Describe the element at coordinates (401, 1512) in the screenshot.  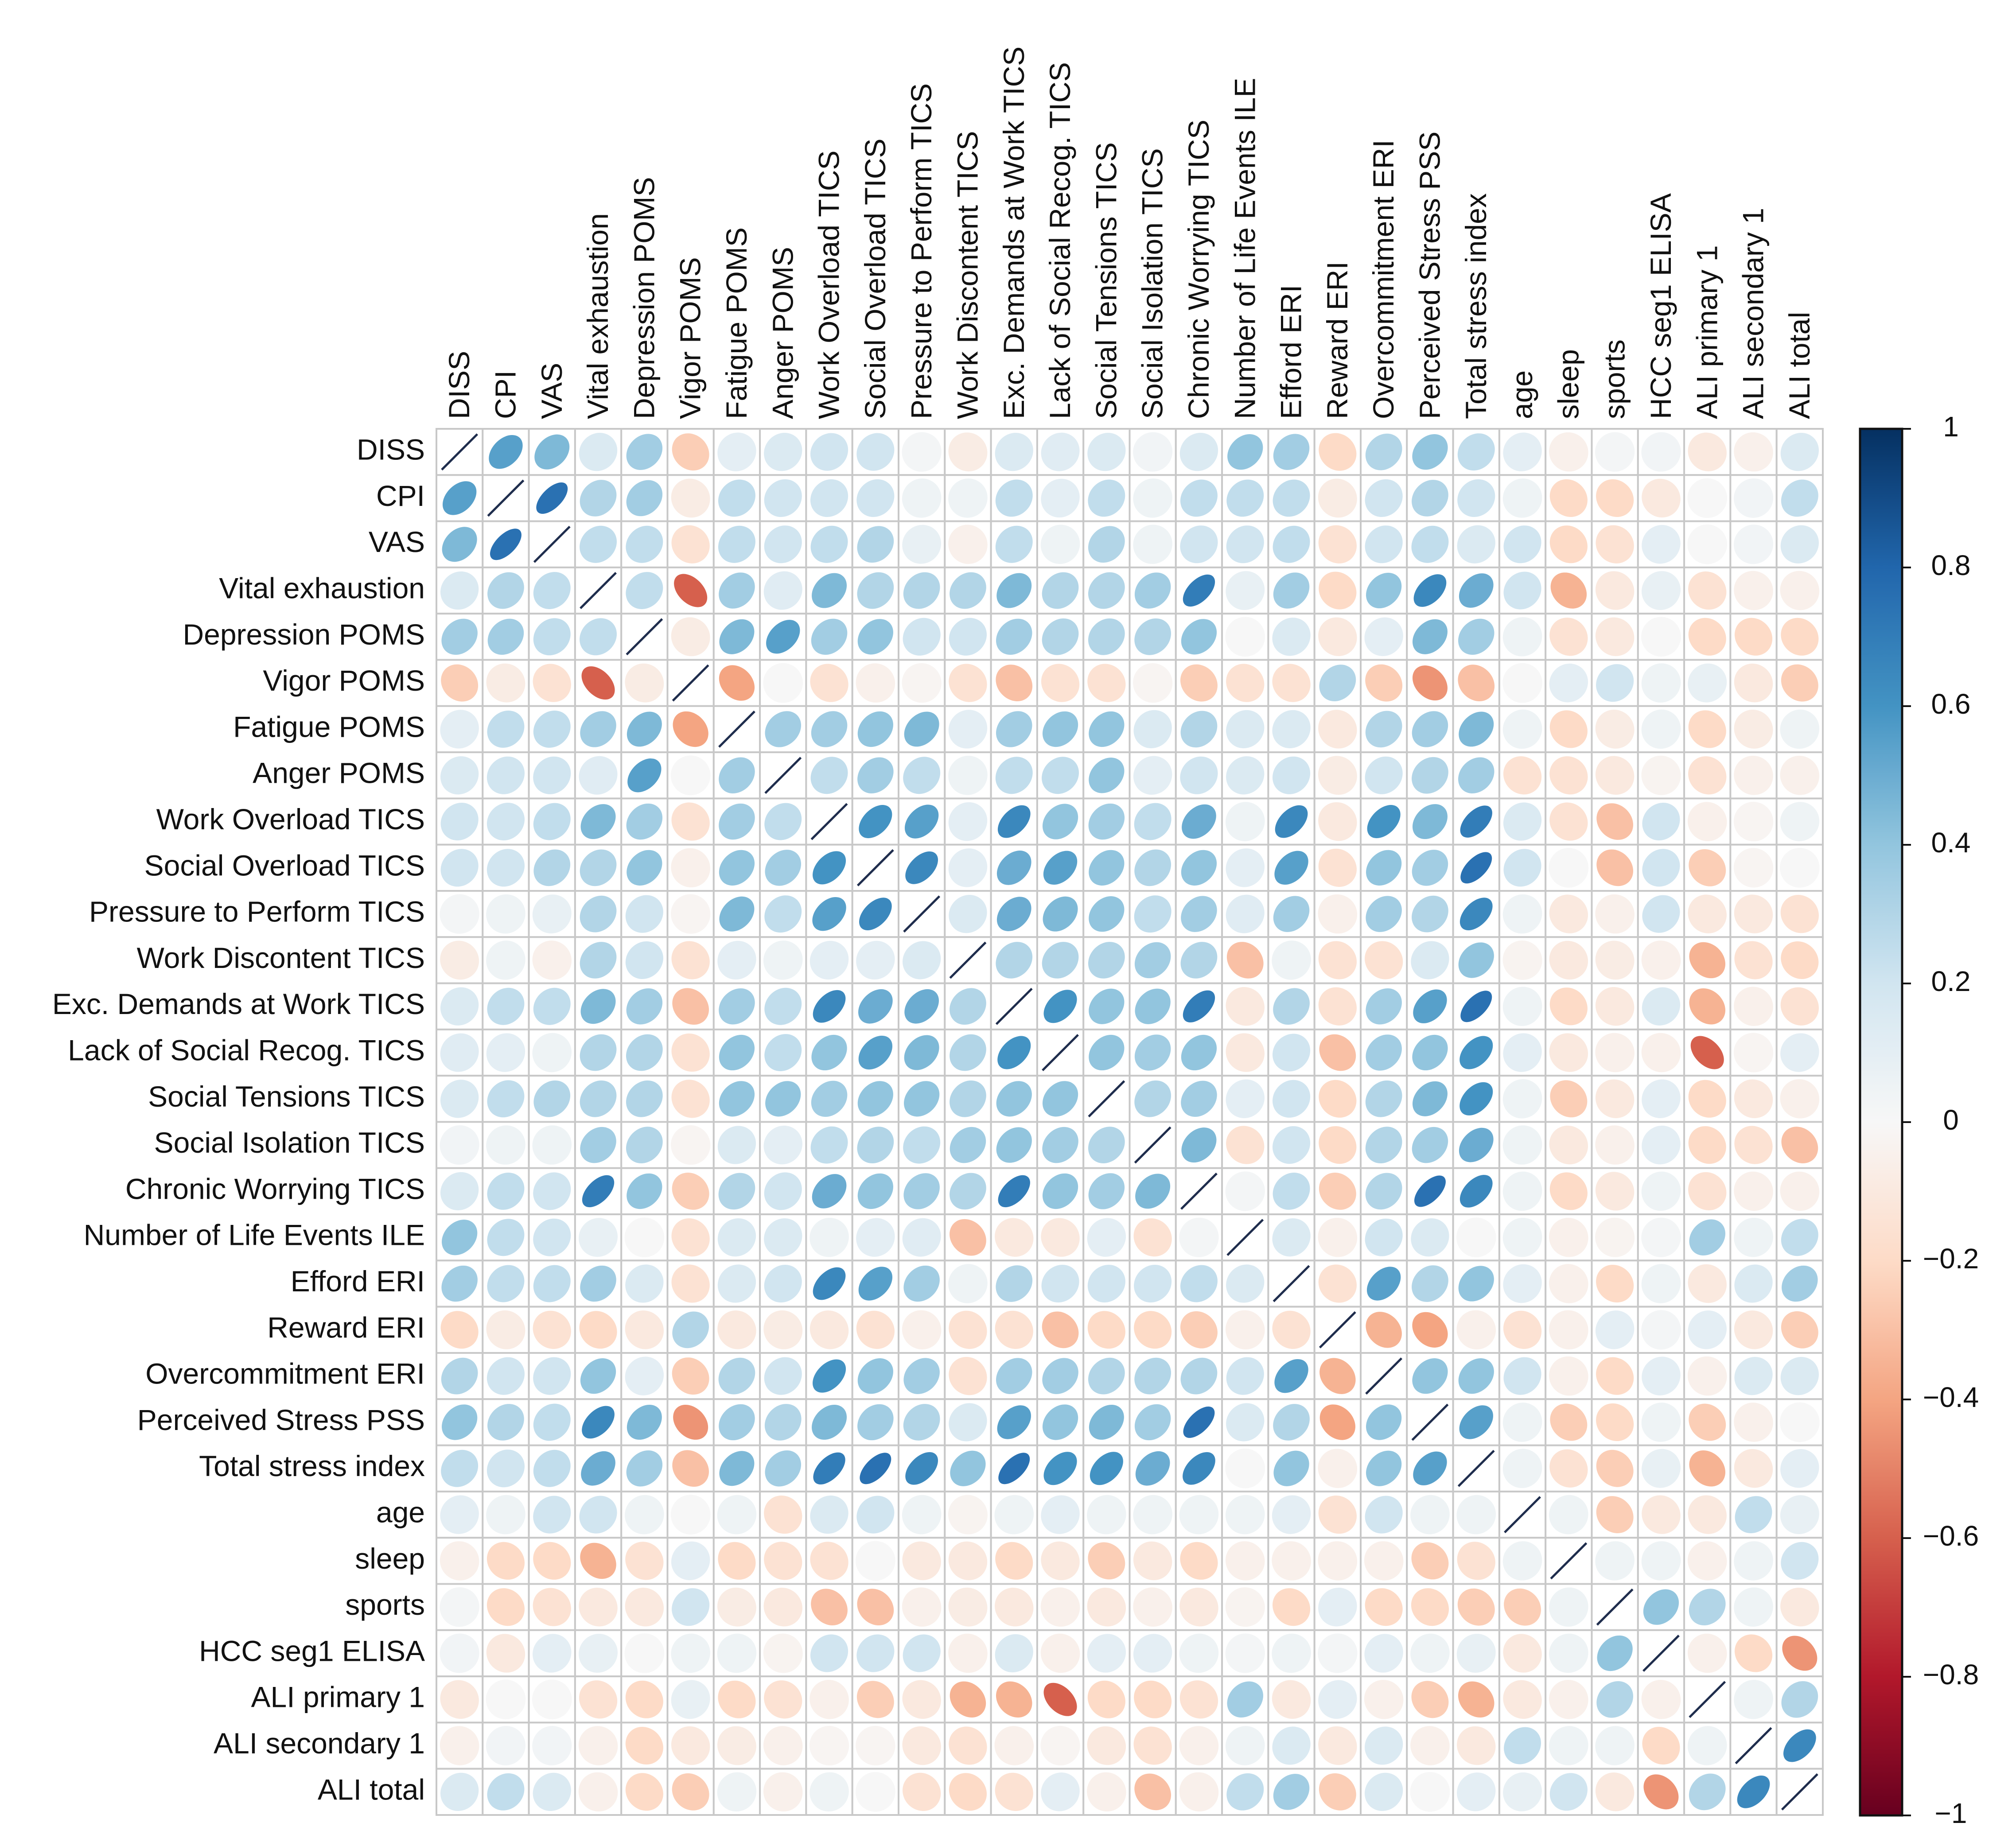
I see `row-label: age` at that location.